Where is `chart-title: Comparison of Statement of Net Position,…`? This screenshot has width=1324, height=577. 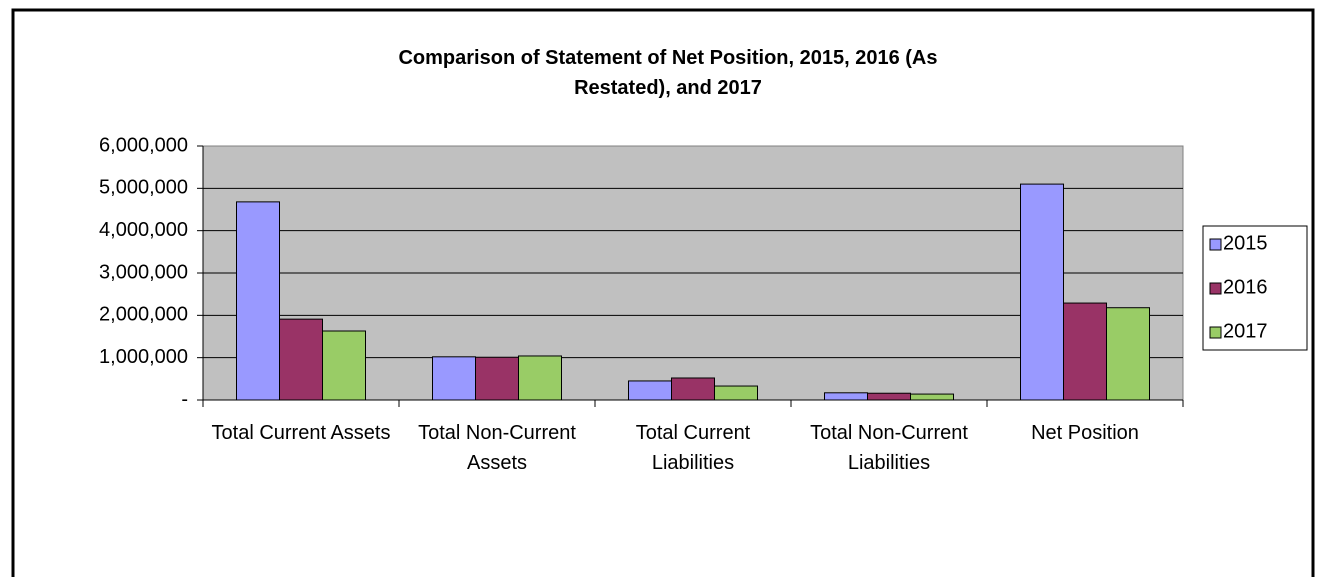 chart-title: Comparison of Statement of Net Position,… is located at coordinates (668, 73).